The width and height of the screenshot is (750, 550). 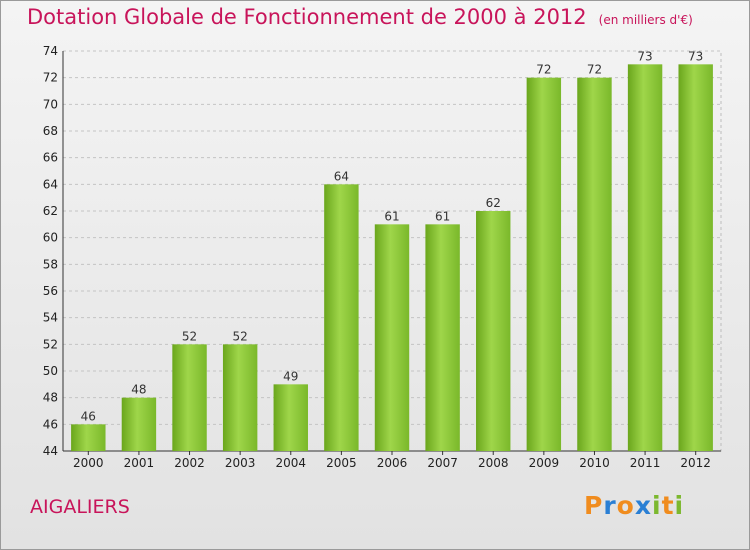 I want to click on y-tick-label: 52, so click(x=50, y=344).